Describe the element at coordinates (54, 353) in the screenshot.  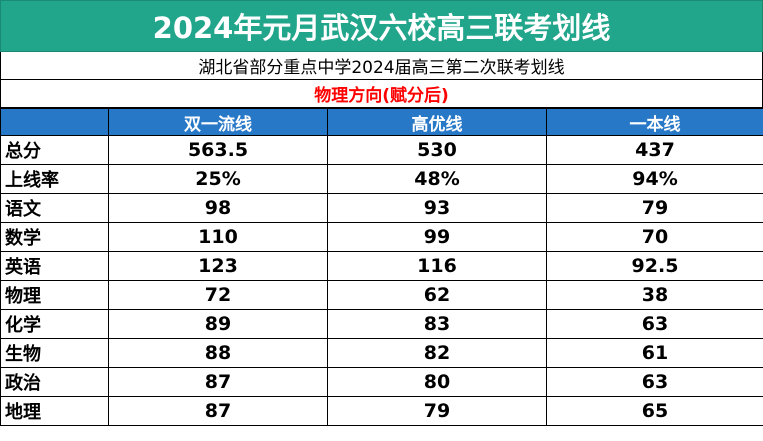
I see `row-label: 生物` at that location.